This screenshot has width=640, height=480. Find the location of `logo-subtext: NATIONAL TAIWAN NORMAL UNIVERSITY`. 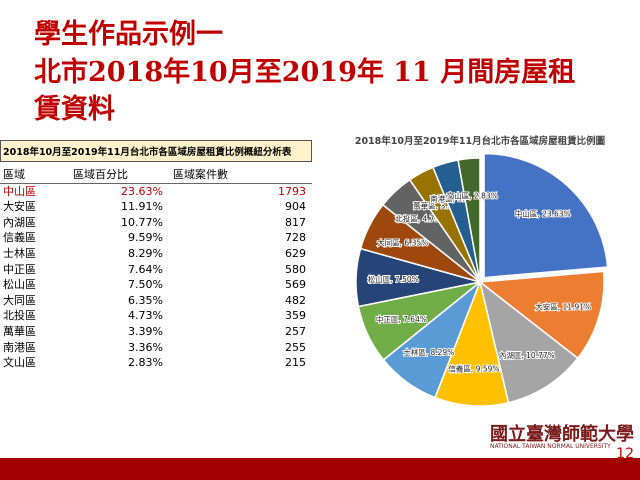

logo-subtext: NATIONAL TAIWAN NORMAL UNIVERSITY is located at coordinates (550, 446).